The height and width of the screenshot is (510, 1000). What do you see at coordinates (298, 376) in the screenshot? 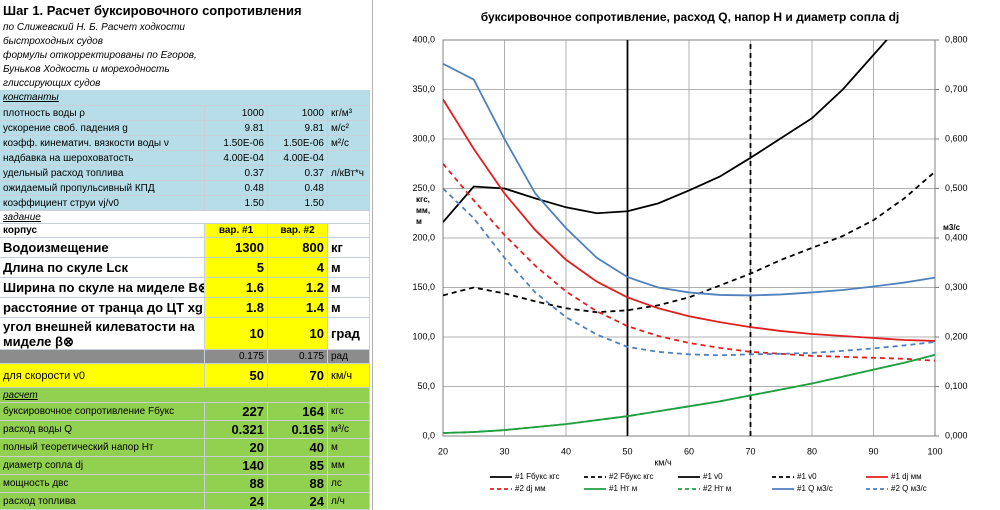
I see `cell: 70` at bounding box center [298, 376].